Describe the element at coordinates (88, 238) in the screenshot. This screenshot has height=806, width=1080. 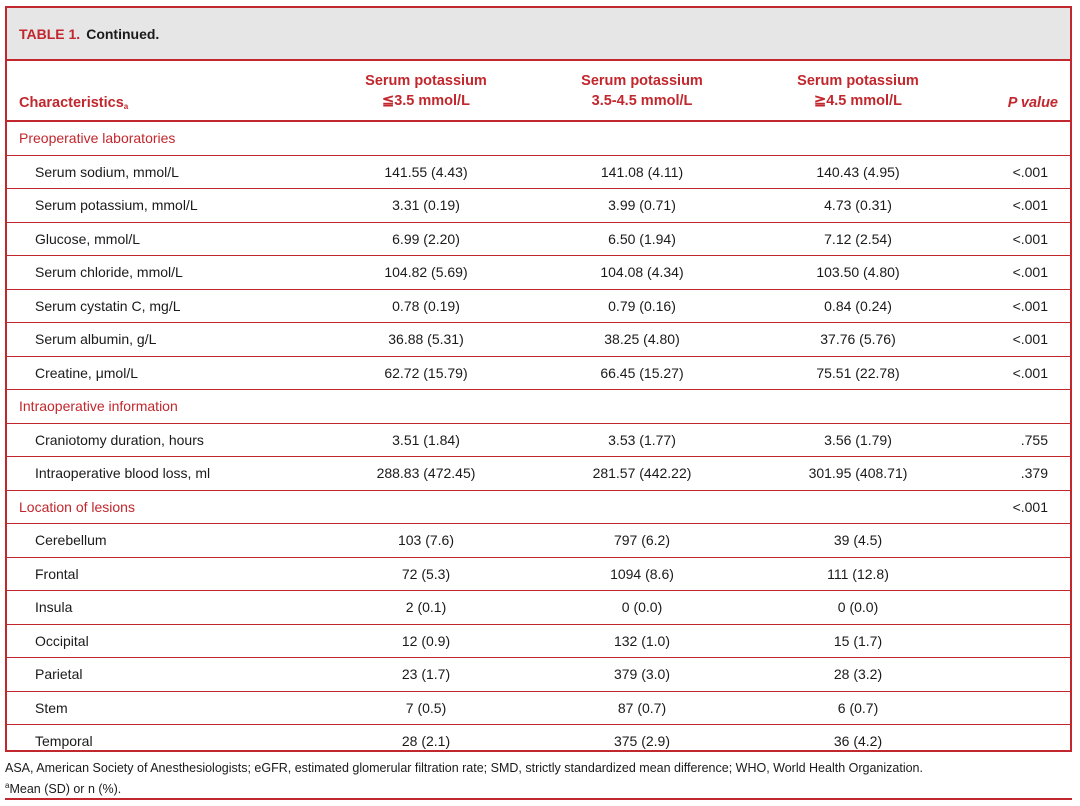
I see `row-label: Glucose, mmol/L` at that location.